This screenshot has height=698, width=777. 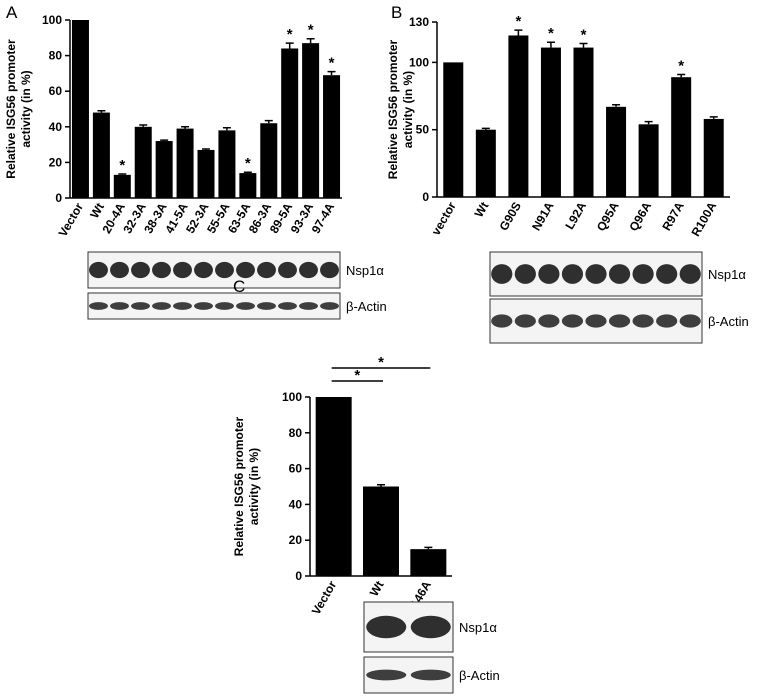 I want to click on y-tick-label: 80, so click(x=296, y=433).